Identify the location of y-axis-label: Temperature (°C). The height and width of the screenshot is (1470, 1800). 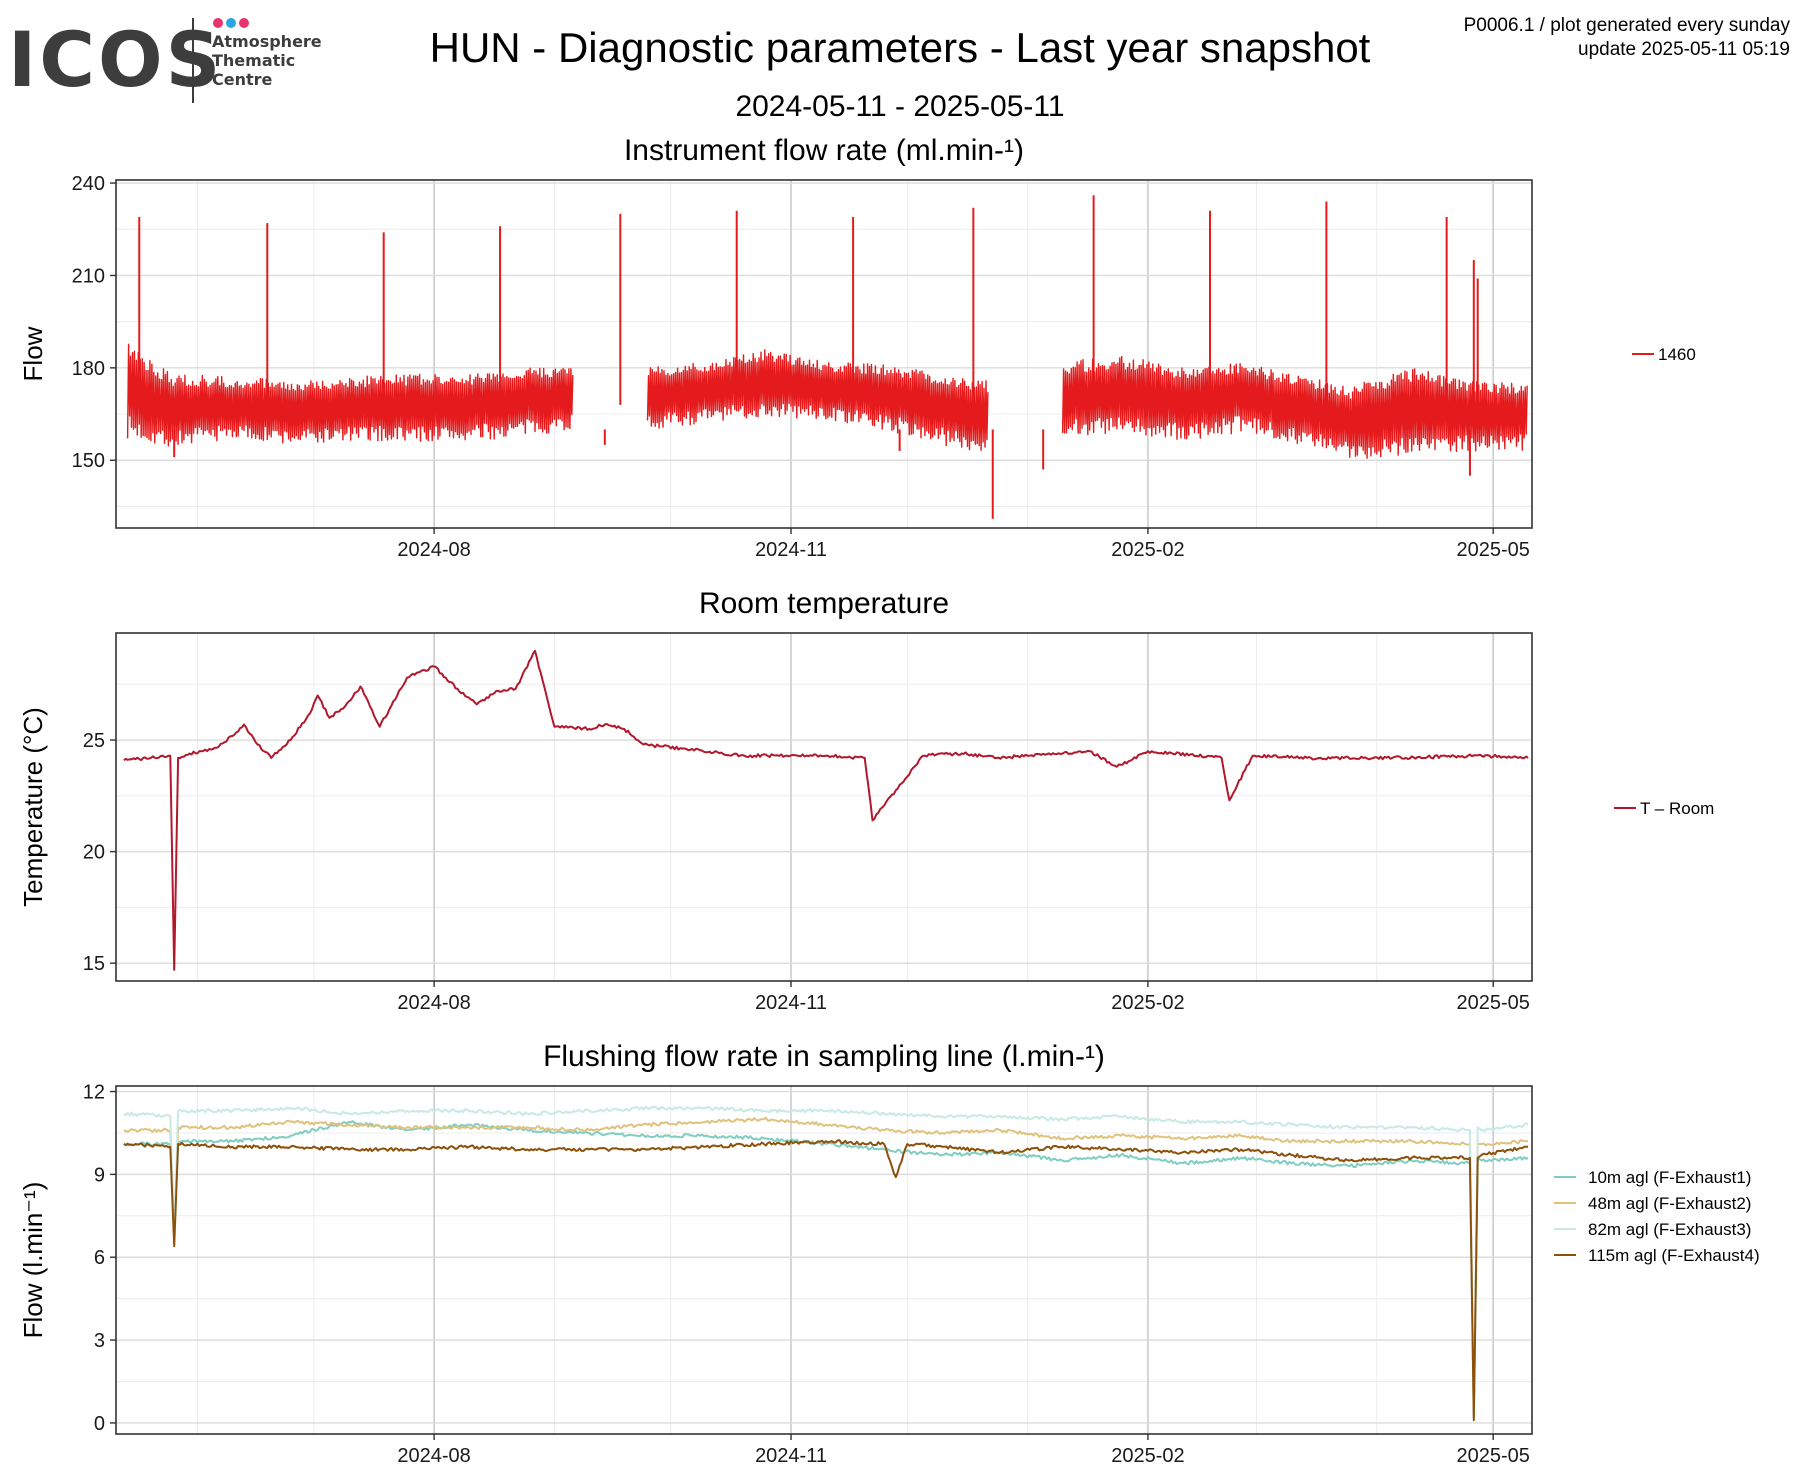
(33, 807).